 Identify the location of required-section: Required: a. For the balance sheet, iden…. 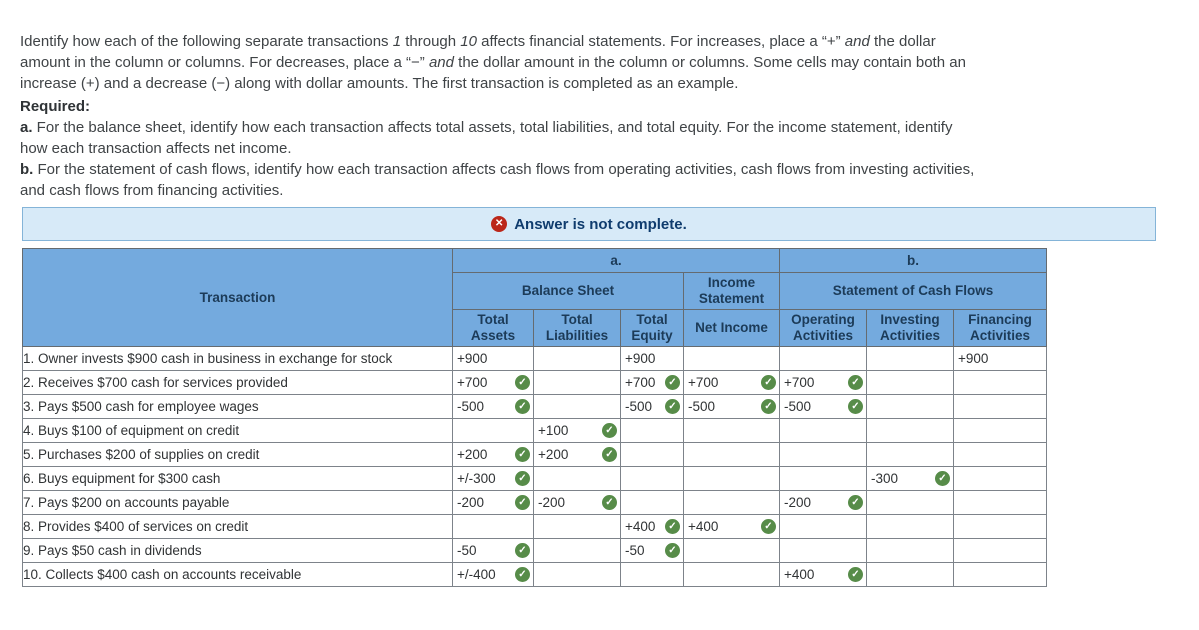
(500, 148).